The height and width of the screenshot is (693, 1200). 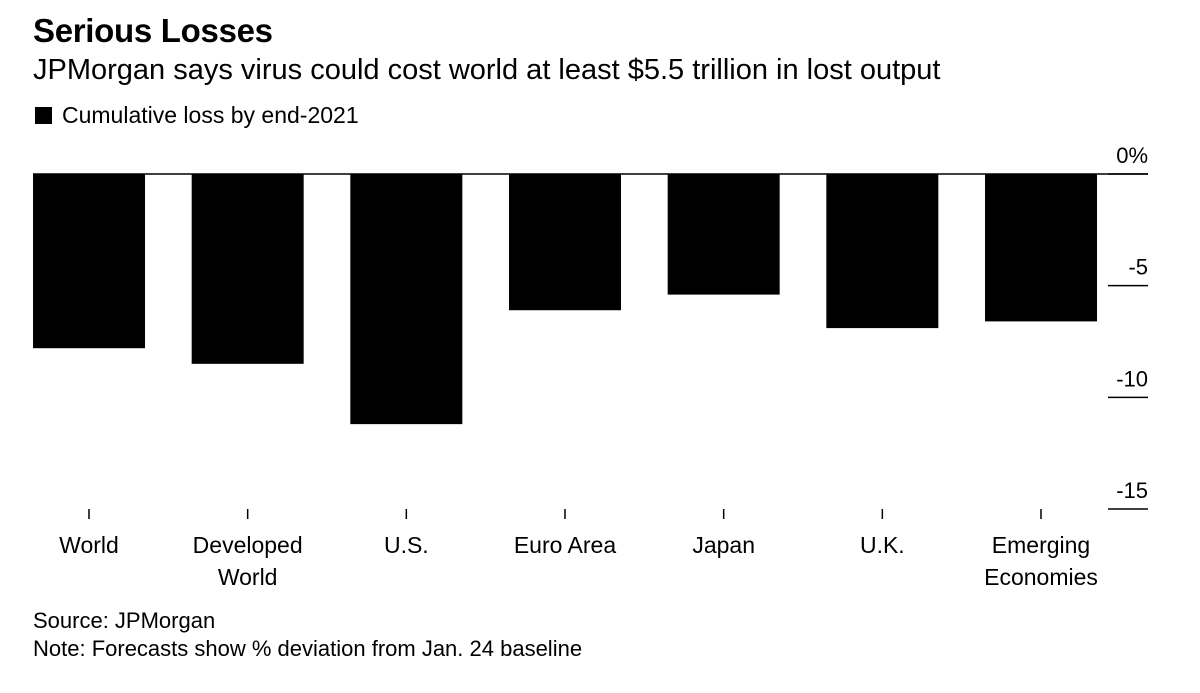 What do you see at coordinates (153, 30) in the screenshot?
I see `chart-title: Serious Losses` at bounding box center [153, 30].